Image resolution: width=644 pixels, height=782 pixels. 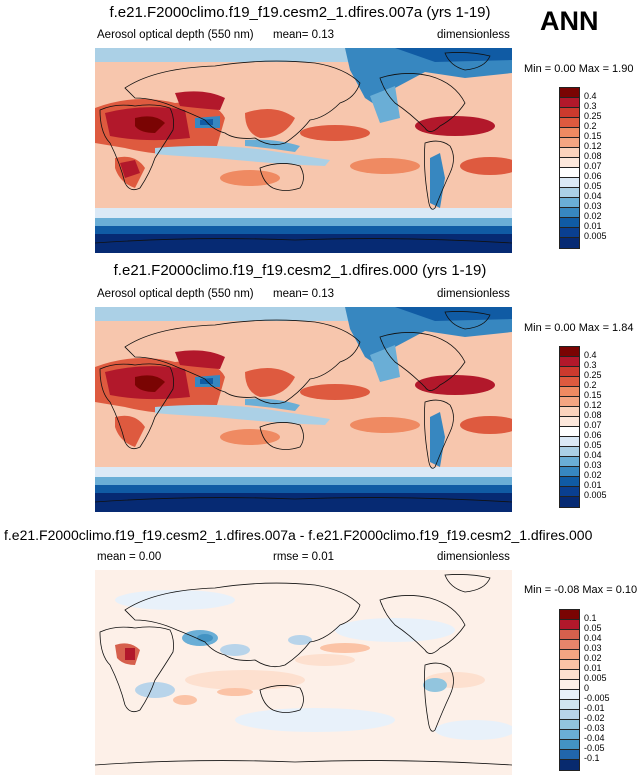 What do you see at coordinates (129, 557) in the screenshot?
I see `panel3-mean: mean = 0.00` at bounding box center [129, 557].